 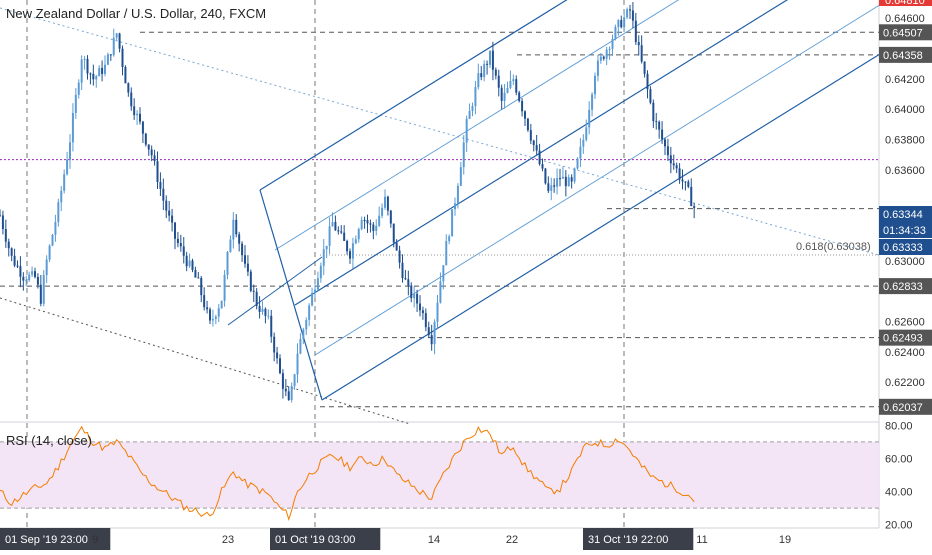 What do you see at coordinates (701, 540) in the screenshot?
I see `x-tick-label: 11` at bounding box center [701, 540].